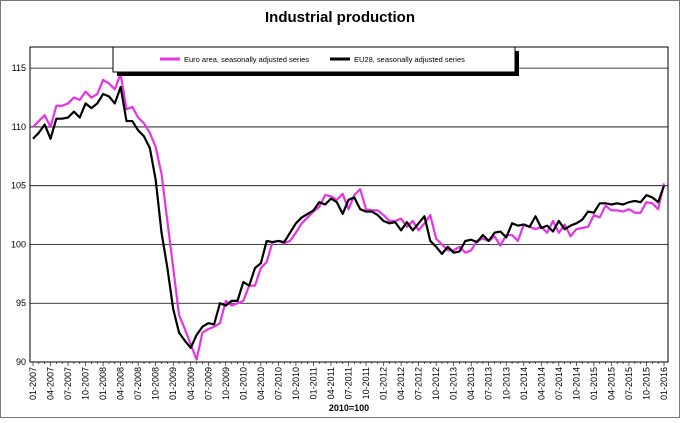 The height and width of the screenshot is (423, 680). What do you see at coordinates (261, 383) in the screenshot?
I see `x-tick-label: 04-2010` at bounding box center [261, 383].